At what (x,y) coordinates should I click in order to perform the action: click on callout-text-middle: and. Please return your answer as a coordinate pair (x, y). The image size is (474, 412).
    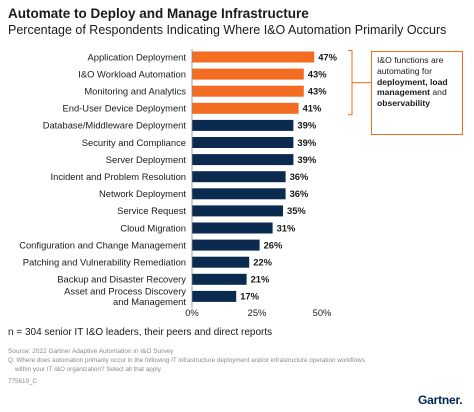
    Looking at the image, I should click on (438, 92).